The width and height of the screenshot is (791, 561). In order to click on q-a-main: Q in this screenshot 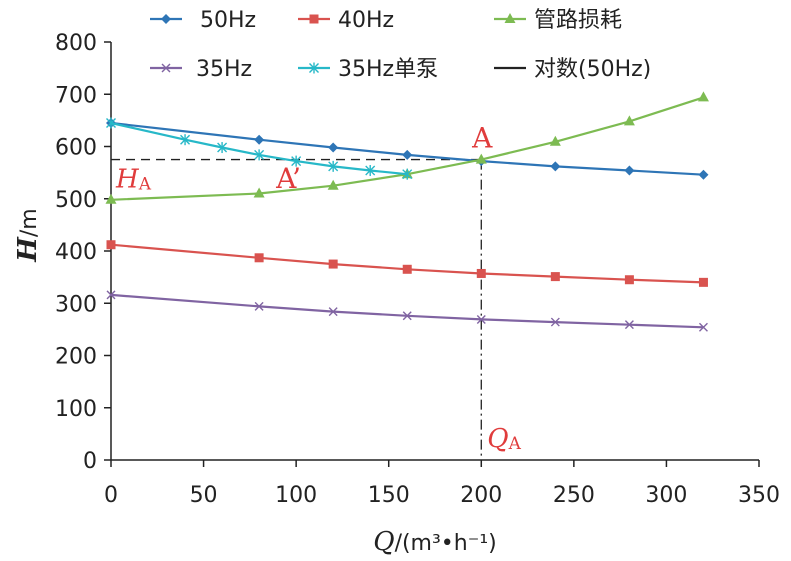, I will do `click(497, 439)`.